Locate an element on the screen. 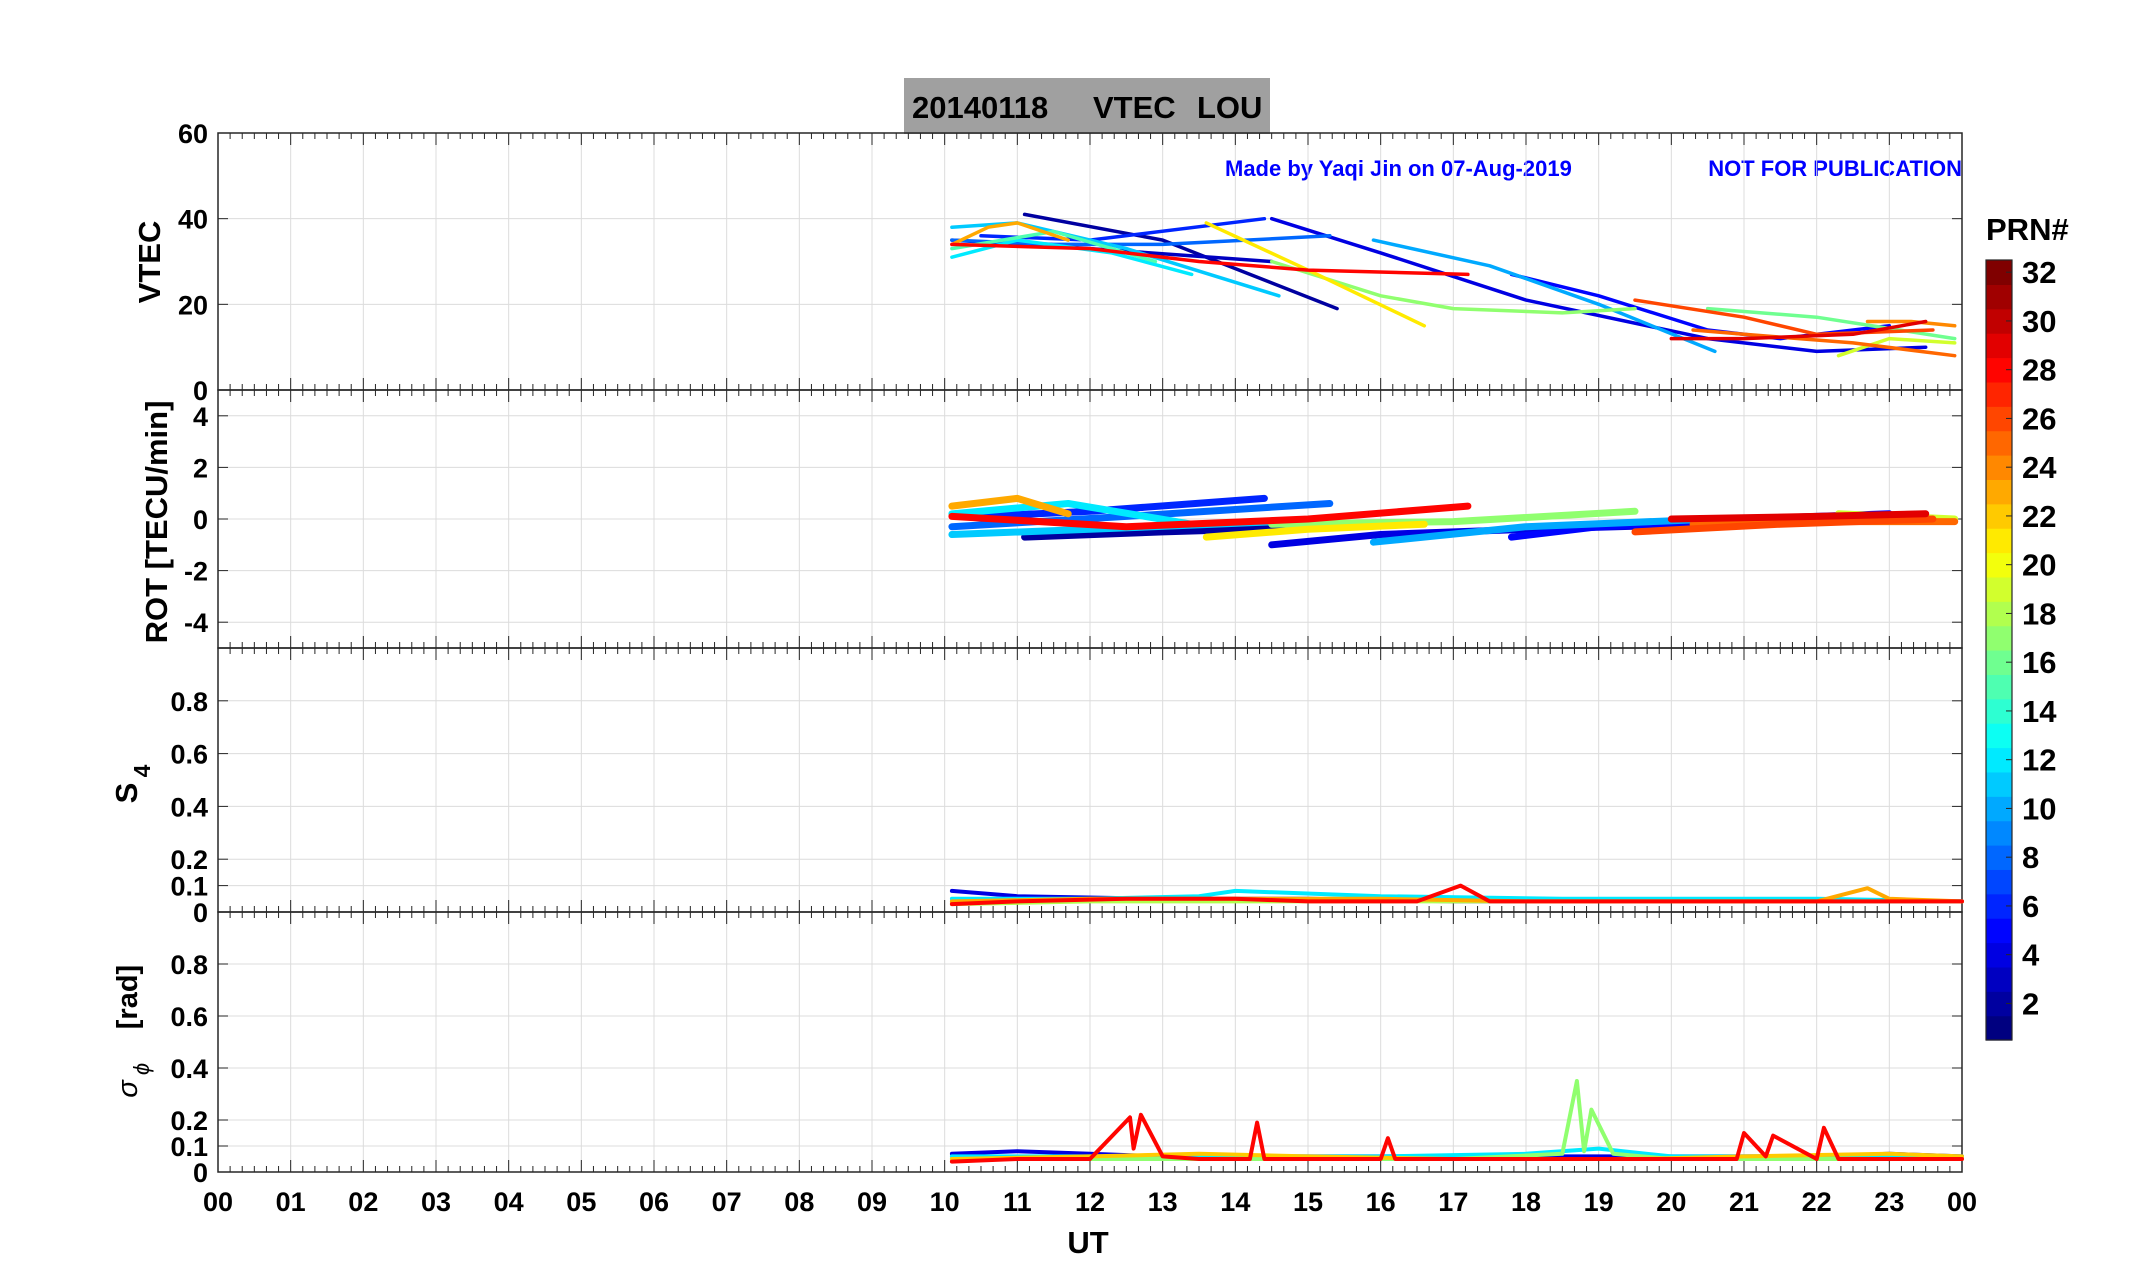 Image resolution: width=2153 pixels, height=1286 pixels. x-tick-label: 23 is located at coordinates (1889, 1202).